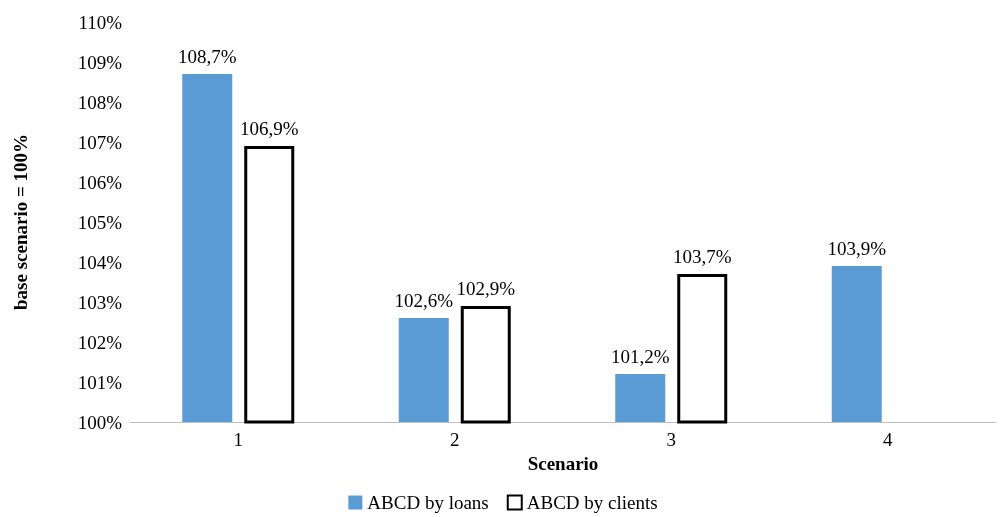 Image resolution: width=1006 pixels, height=517 pixels. What do you see at coordinates (486, 288) in the screenshot?
I see `data-label: 102,9%` at bounding box center [486, 288].